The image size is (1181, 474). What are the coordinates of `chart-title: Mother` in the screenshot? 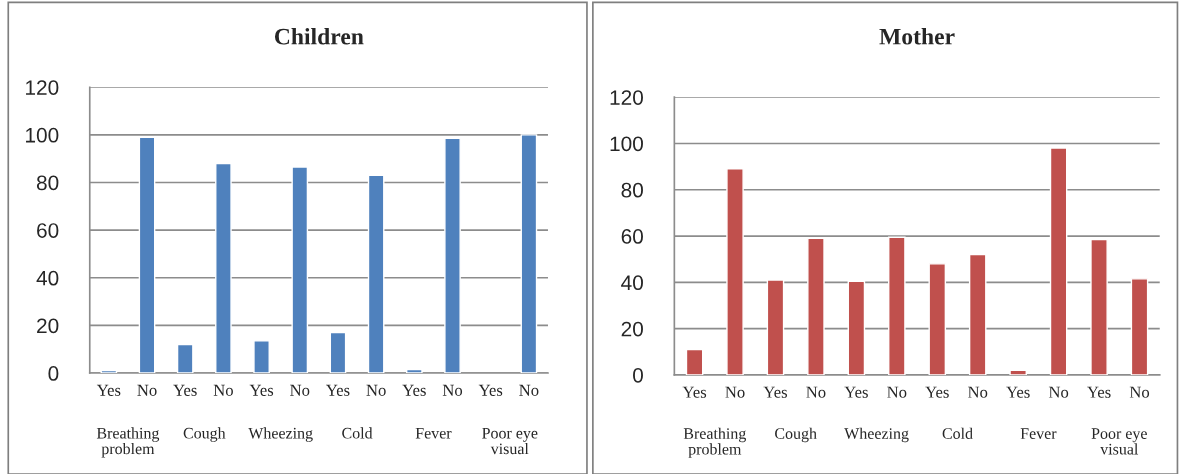 It's located at (917, 36).